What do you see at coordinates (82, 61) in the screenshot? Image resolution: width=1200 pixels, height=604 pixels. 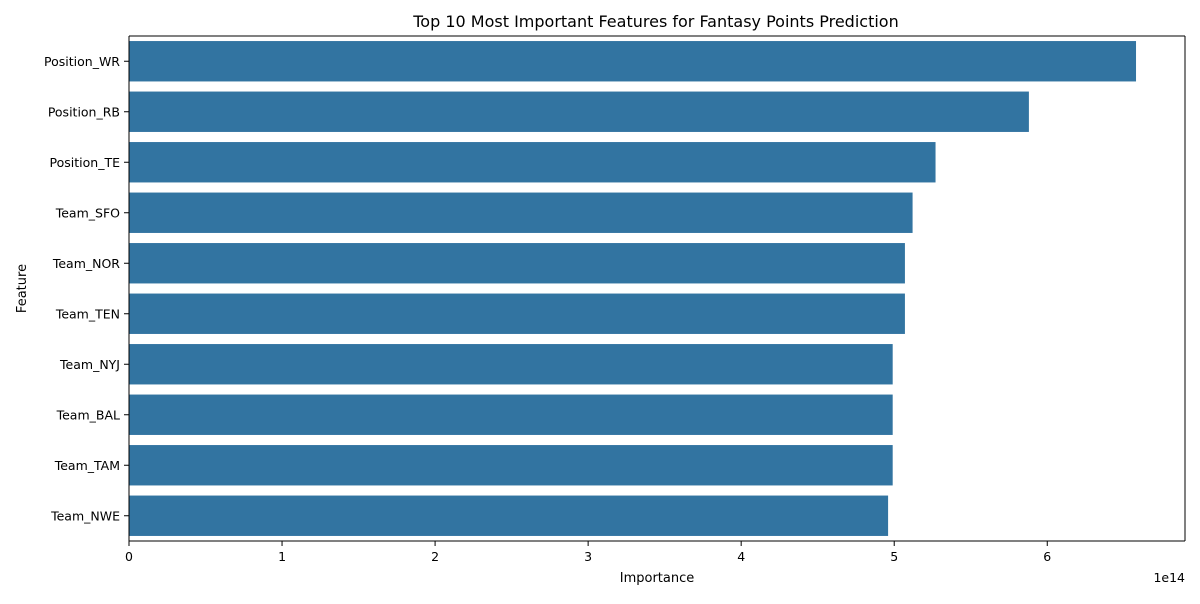 I see `y-tick-label: Position_WR` at bounding box center [82, 61].